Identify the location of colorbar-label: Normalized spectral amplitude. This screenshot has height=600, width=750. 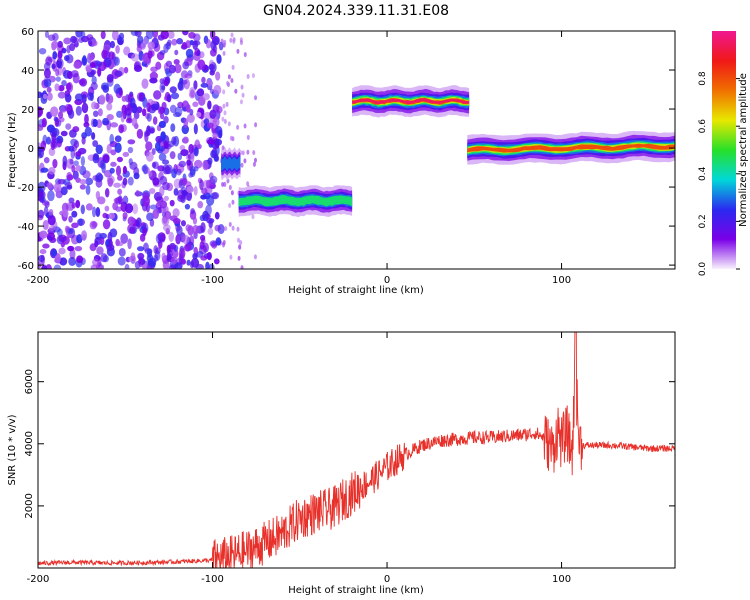
(743, 150).